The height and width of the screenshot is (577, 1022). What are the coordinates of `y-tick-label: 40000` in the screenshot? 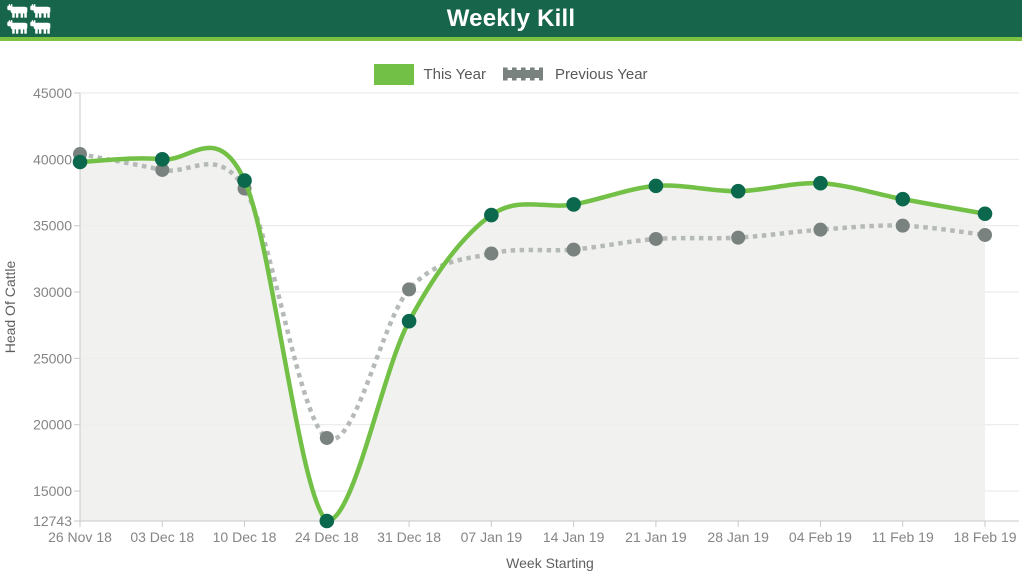 It's located at (52, 159).